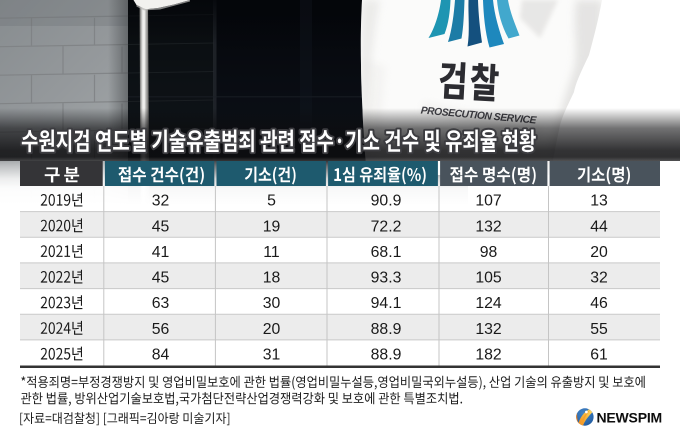  What do you see at coordinates (489, 252) in the screenshot?
I see `svg-text: 98` at bounding box center [489, 252].